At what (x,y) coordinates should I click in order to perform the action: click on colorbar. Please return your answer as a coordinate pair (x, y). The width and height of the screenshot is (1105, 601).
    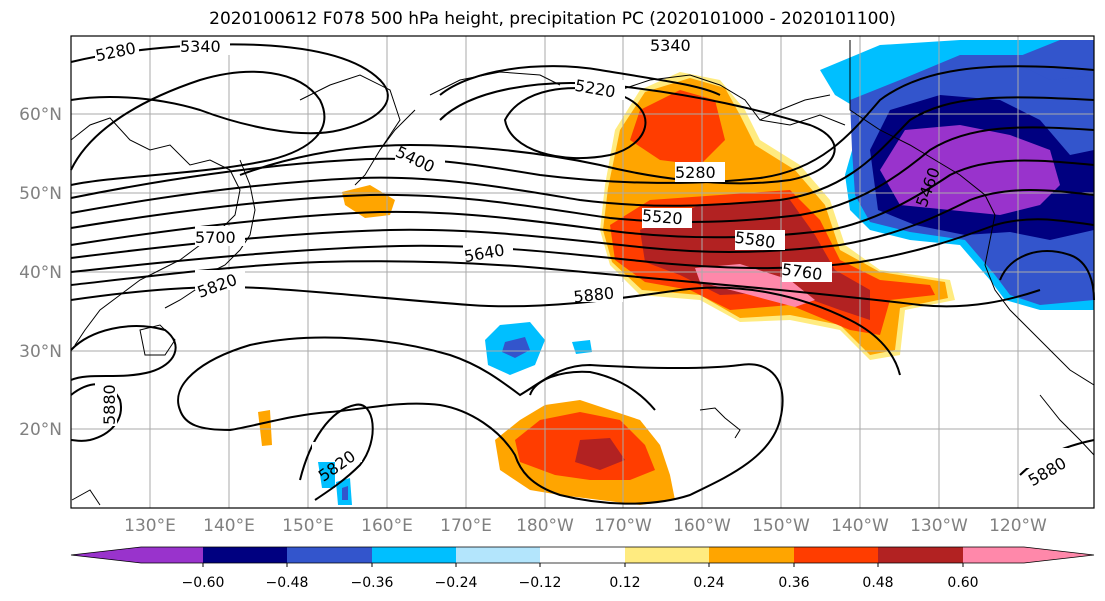
    Looking at the image, I should click on (582, 556).